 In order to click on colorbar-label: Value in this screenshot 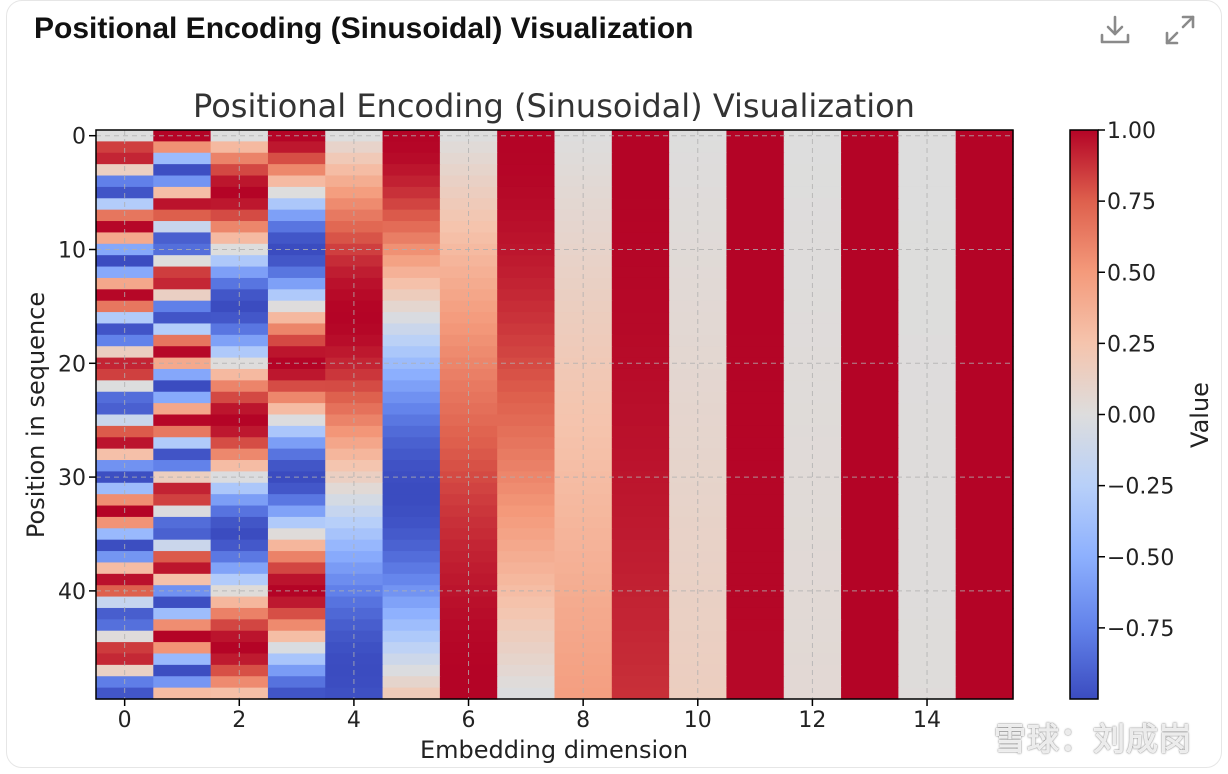, I will do `click(1200, 415)`.